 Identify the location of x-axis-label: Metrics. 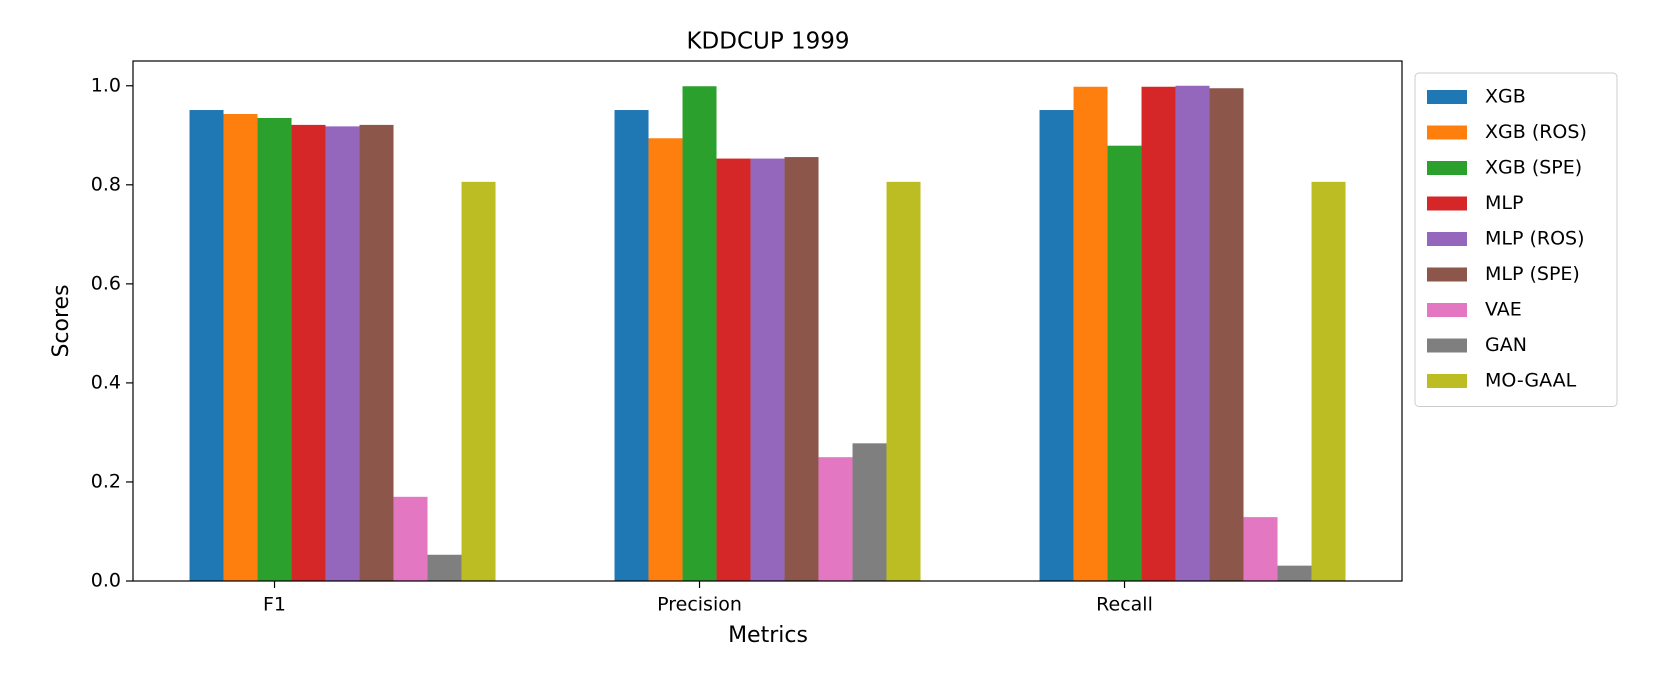
(768, 635).